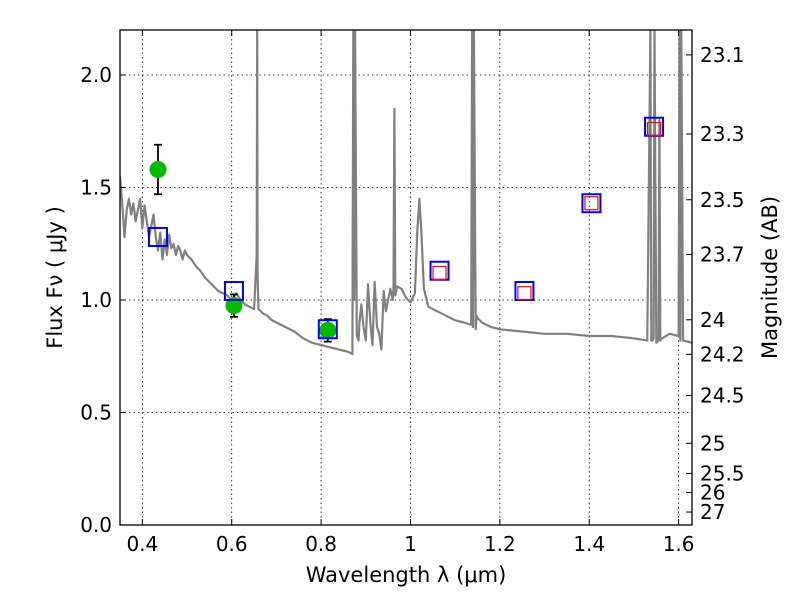 Image resolution: width=800 pixels, height=600 pixels. I want to click on x-tick-label: 0.6, so click(232, 544).